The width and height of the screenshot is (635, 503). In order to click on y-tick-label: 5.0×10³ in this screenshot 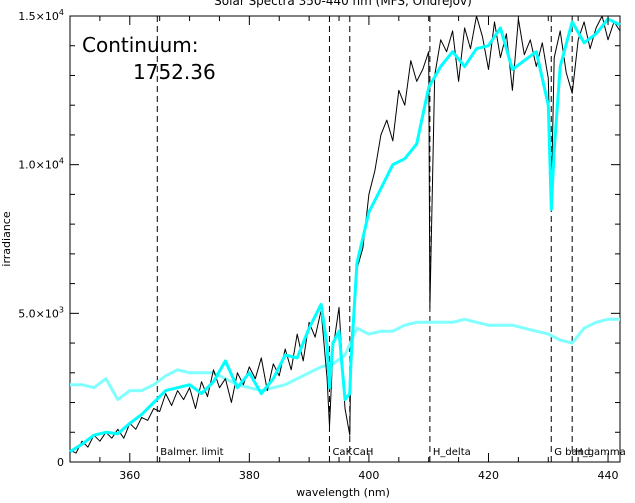, I will do `click(41, 312)`.